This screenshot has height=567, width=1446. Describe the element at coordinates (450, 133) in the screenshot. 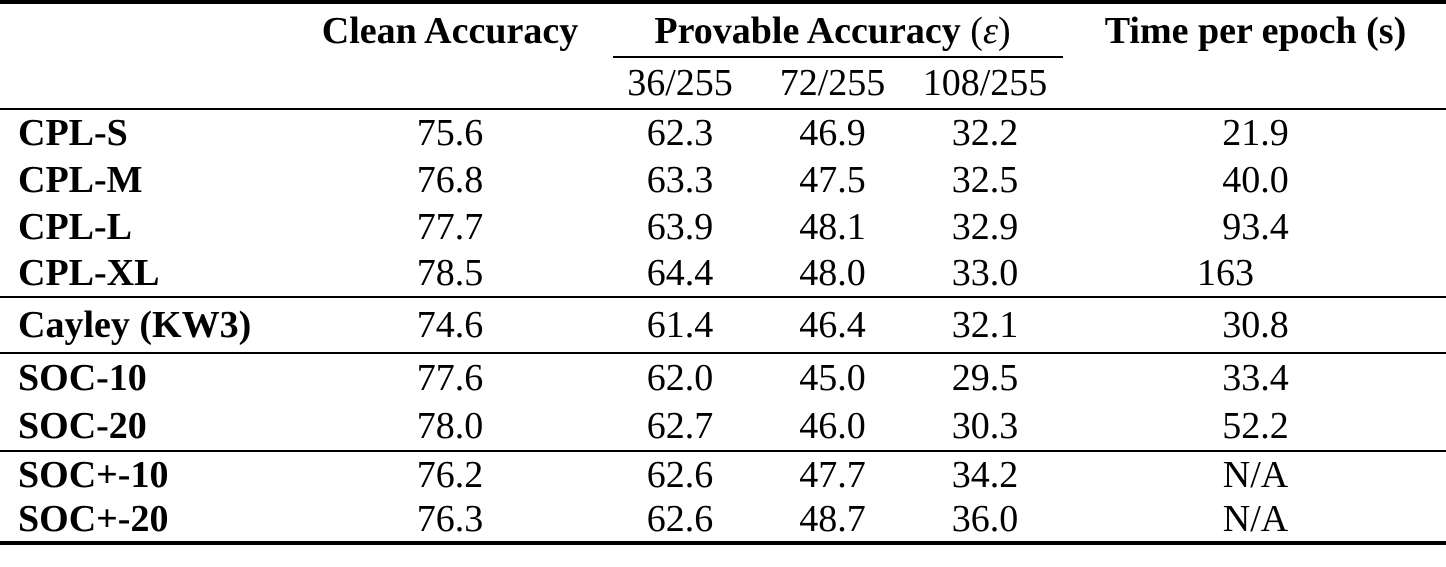

I see `cell-clean-accuracy: 75.6` at that location.